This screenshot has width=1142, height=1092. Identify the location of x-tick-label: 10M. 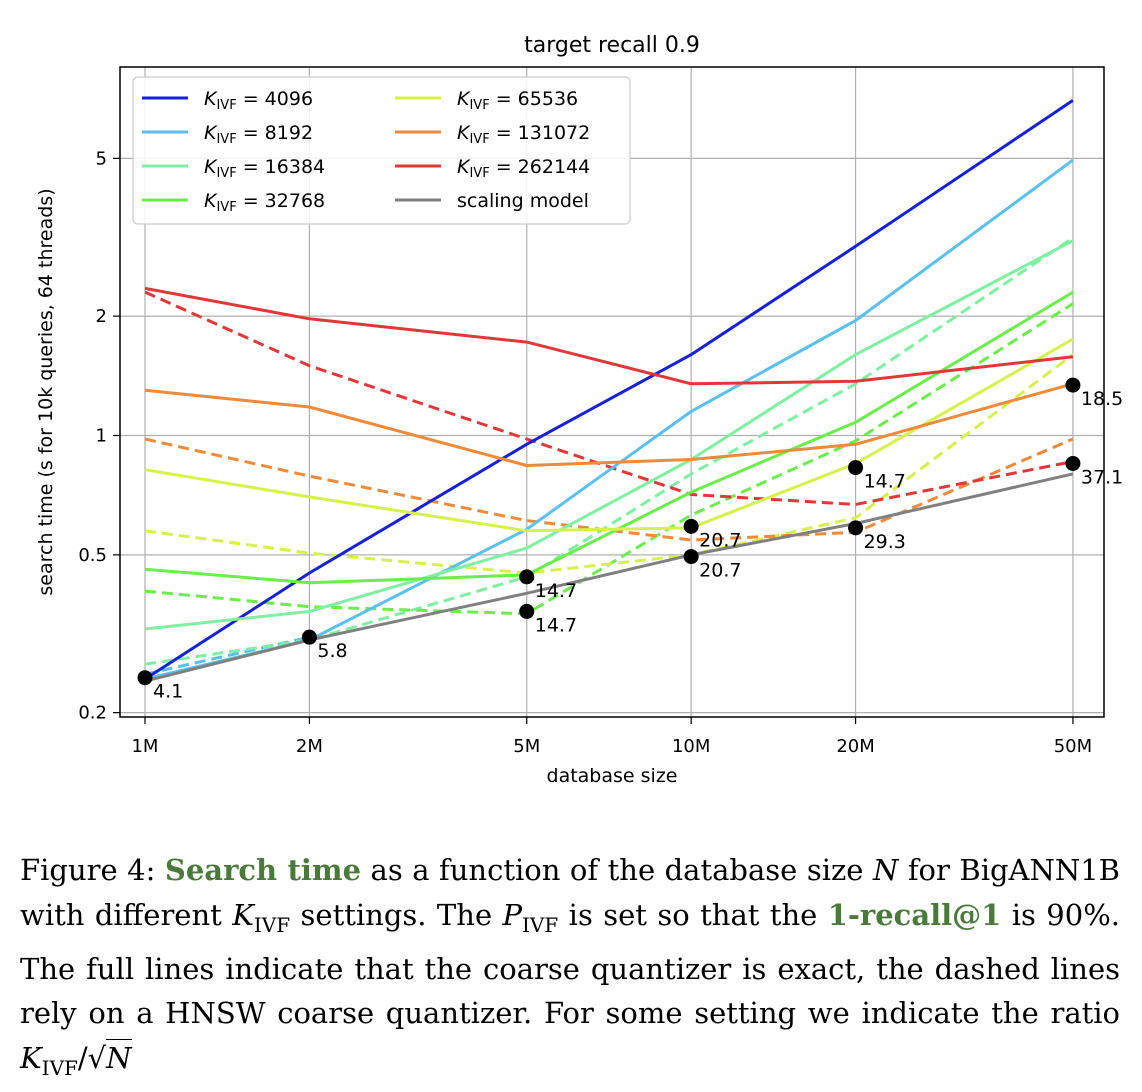
(691, 746).